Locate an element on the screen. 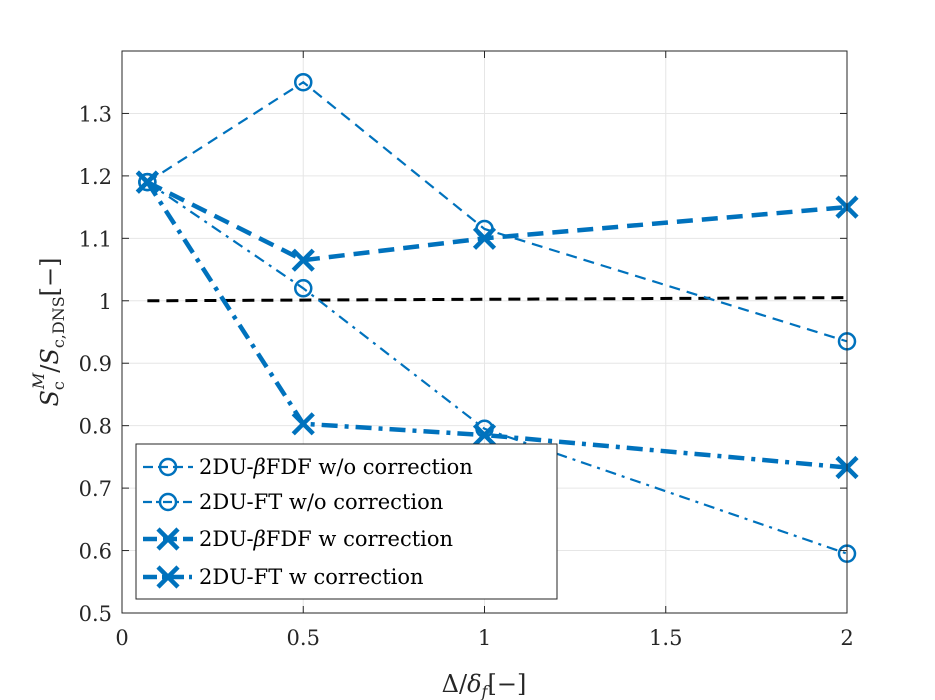 This screenshot has width=935, height=700. legend-box is located at coordinates (346, 521).